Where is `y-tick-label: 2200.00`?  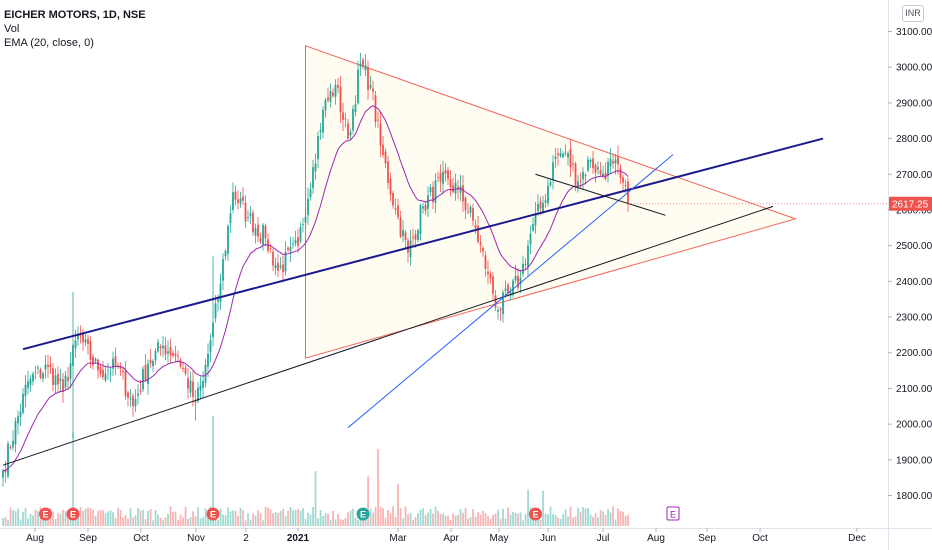 y-tick-label: 2200.00 is located at coordinates (914, 353).